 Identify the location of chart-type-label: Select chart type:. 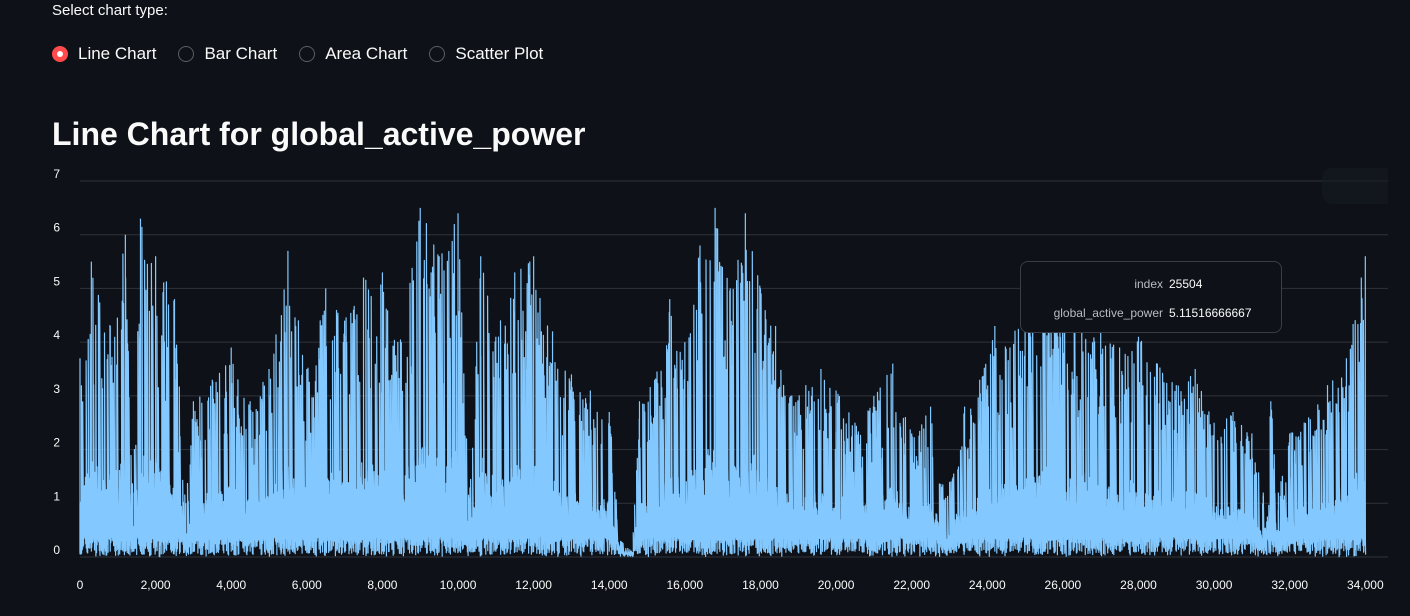
(110, 10).